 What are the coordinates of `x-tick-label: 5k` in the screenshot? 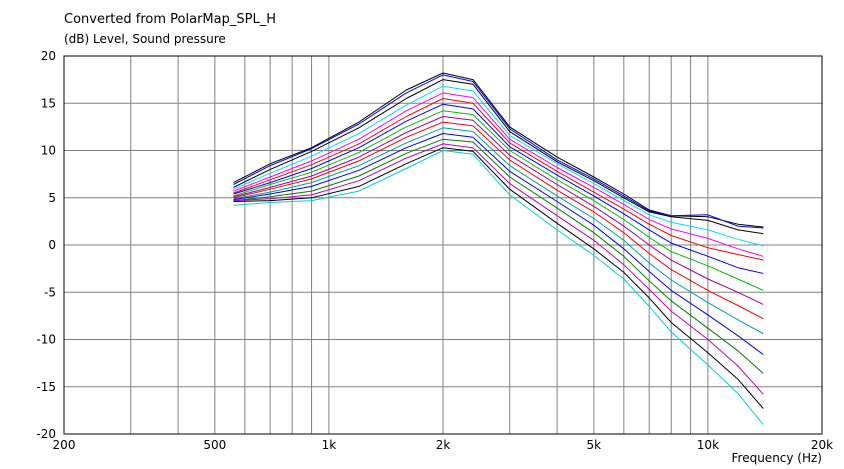 It's located at (594, 445).